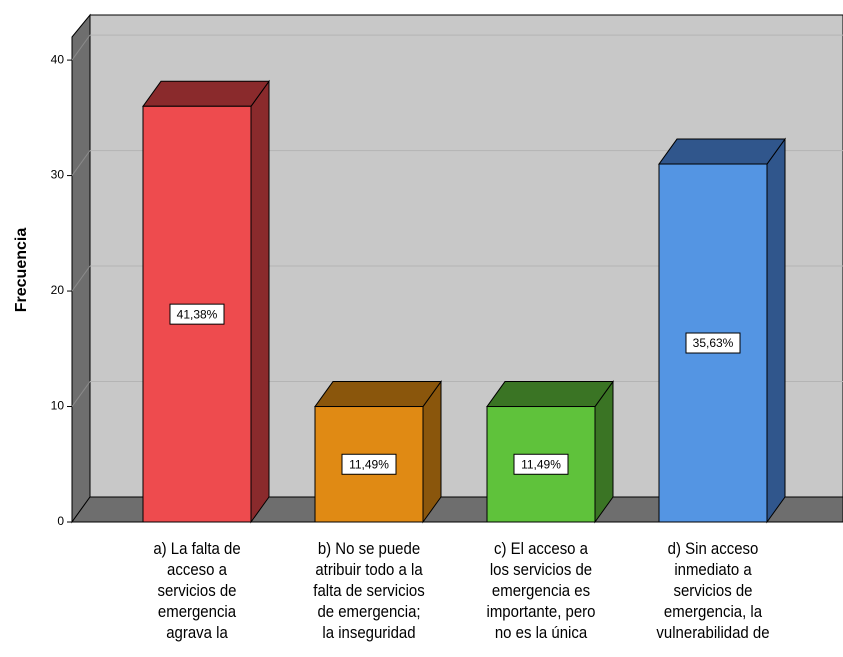 The height and width of the screenshot is (657, 843). What do you see at coordinates (58, 59) in the screenshot?
I see `y-tick-label: 40` at bounding box center [58, 59].